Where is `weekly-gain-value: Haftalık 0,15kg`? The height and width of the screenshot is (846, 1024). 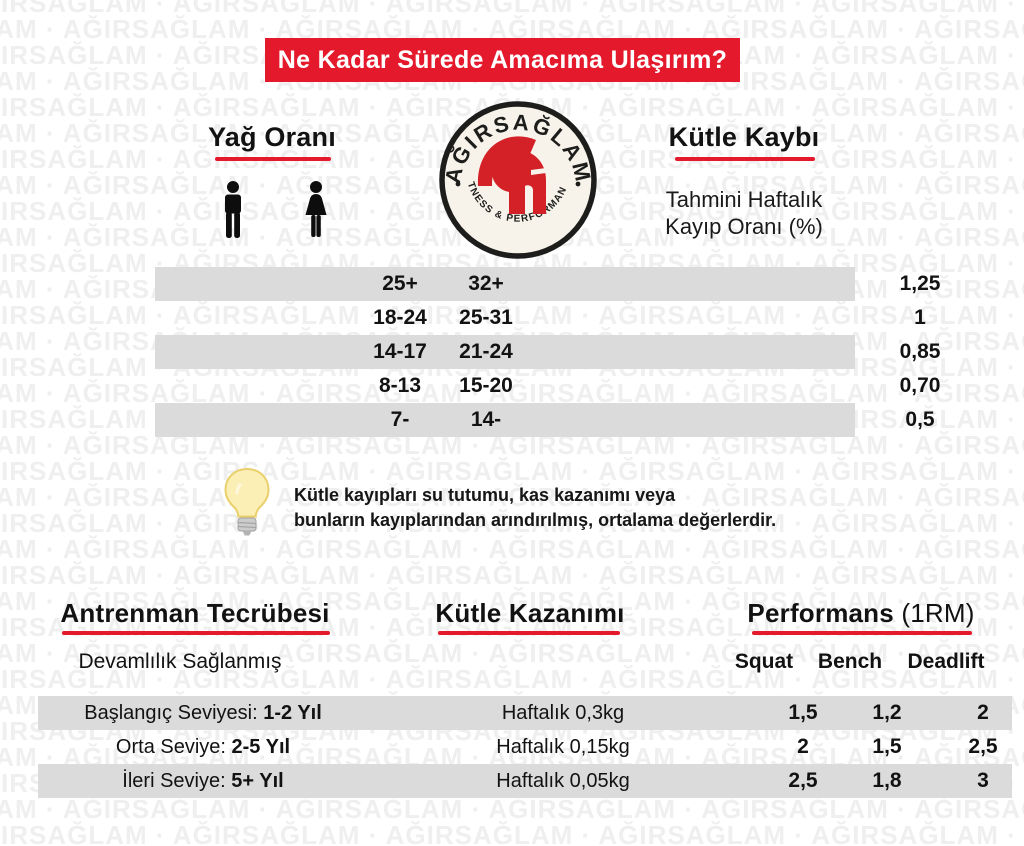 weekly-gain-value: Haftalık 0,15kg is located at coordinates (563, 747).